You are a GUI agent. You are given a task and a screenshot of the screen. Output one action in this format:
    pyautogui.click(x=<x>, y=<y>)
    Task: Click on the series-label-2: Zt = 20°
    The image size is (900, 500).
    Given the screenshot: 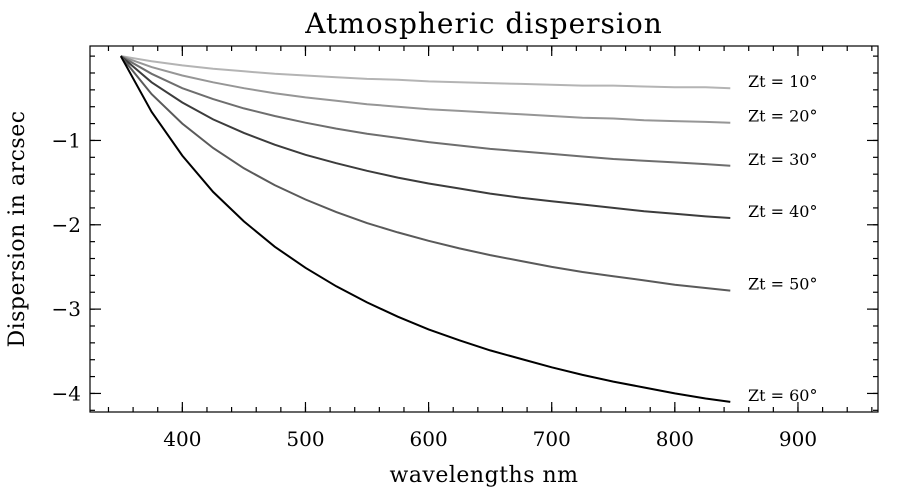 What is the action you would take?
    pyautogui.click(x=782, y=116)
    